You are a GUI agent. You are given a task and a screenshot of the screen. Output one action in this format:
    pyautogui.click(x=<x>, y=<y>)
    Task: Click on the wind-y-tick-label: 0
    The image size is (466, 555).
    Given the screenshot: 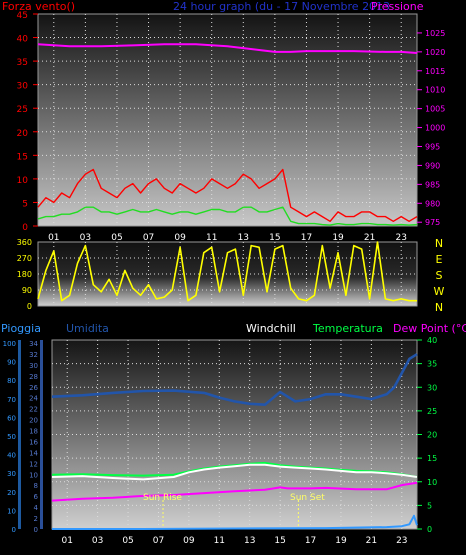 What is the action you would take?
    pyautogui.click(x=25, y=228)
    